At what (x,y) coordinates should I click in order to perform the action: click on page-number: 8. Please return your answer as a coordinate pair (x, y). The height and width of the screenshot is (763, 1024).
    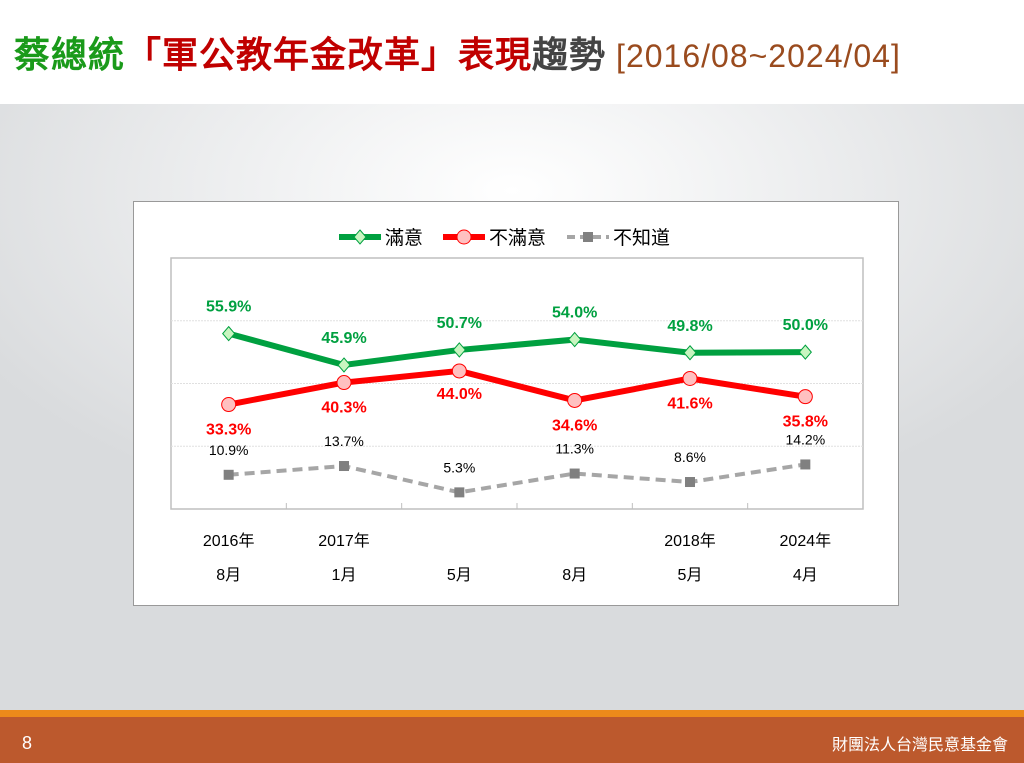
    Looking at the image, I should click on (27, 743).